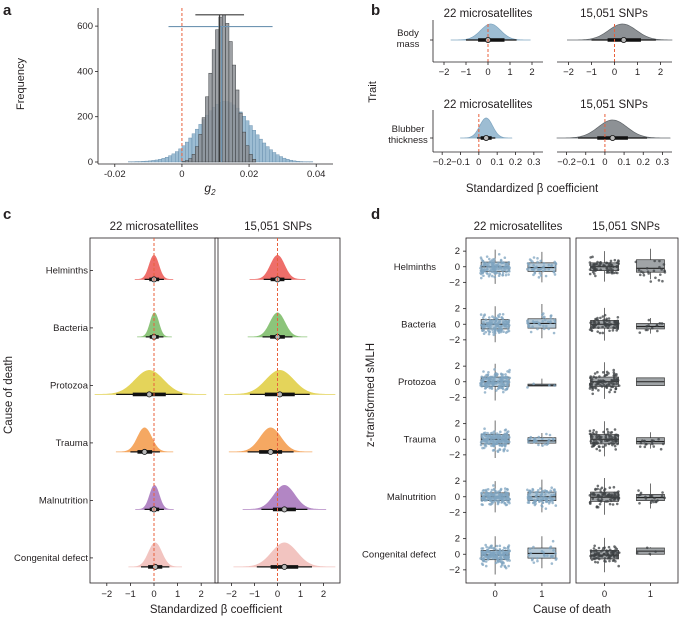 This screenshot has width=685, height=619. Describe the element at coordinates (408, 140) in the screenshot. I see `trait-blubber-line2: thickness` at that location.